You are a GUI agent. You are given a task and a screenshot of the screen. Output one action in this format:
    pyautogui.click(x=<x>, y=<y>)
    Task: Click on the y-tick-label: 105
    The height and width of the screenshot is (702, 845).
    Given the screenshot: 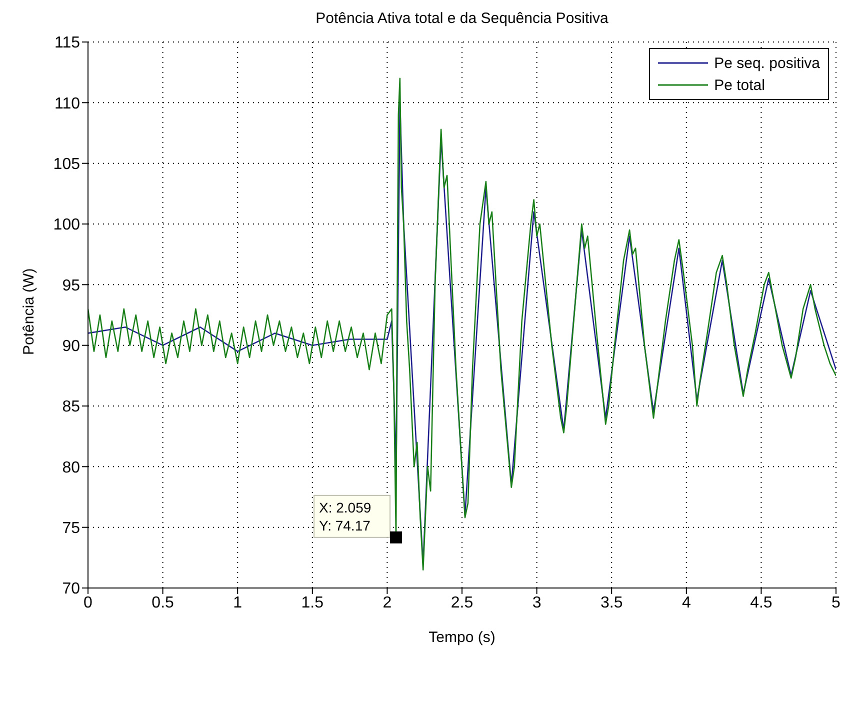 What is the action you would take?
    pyautogui.click(x=66, y=165)
    